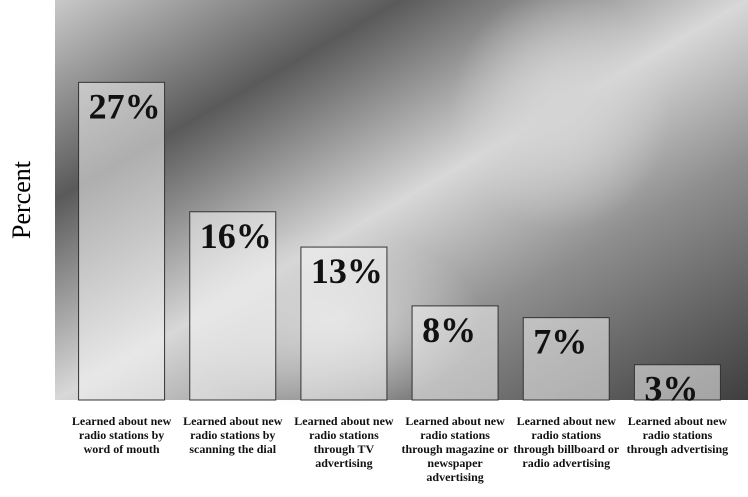 Image resolution: width=748 pixels, height=497 pixels. I want to click on y-axis-label: Percent, so click(21, 199).